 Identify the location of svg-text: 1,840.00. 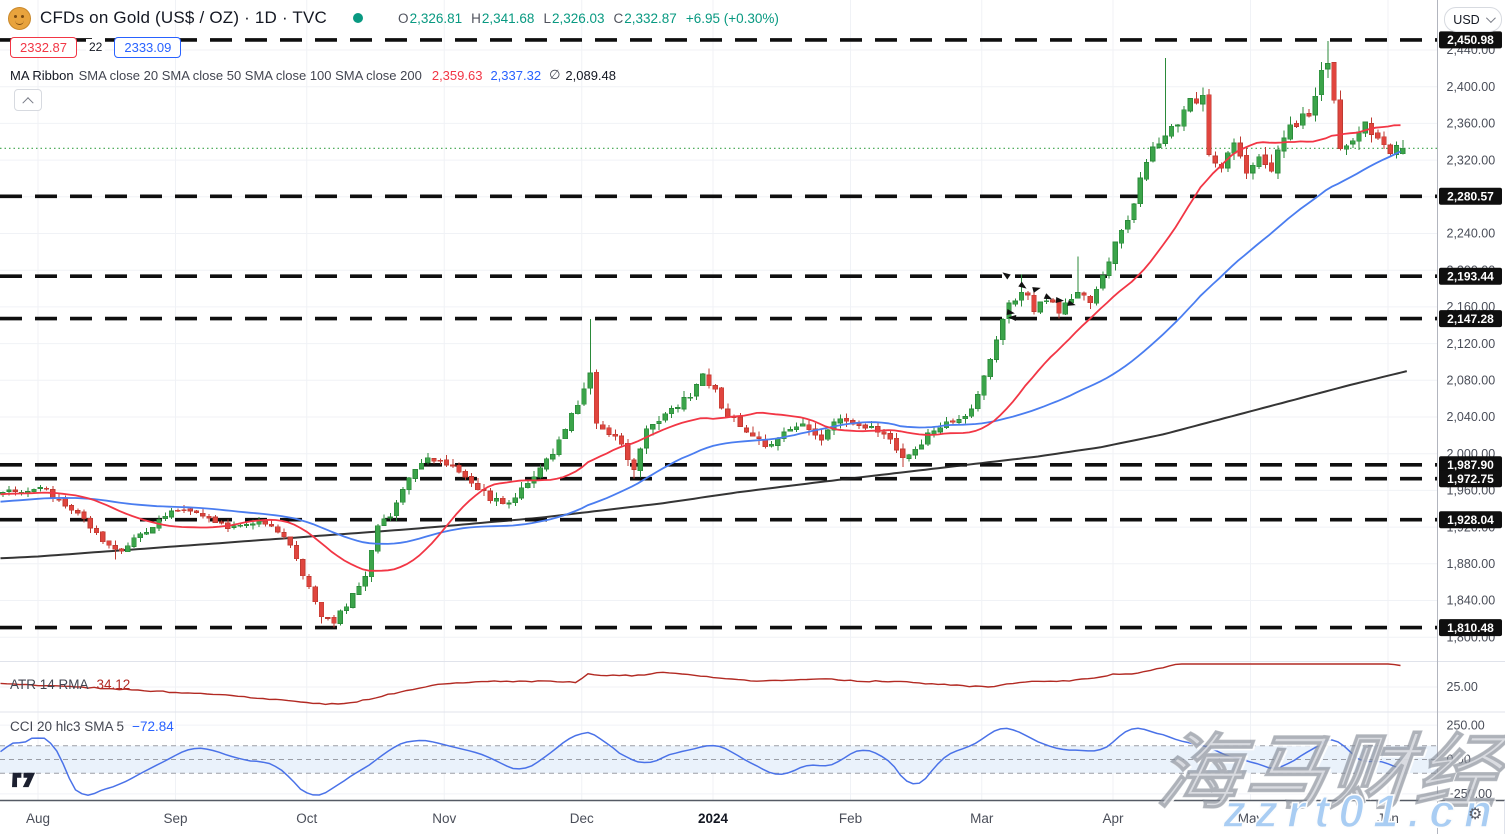
(1471, 601).